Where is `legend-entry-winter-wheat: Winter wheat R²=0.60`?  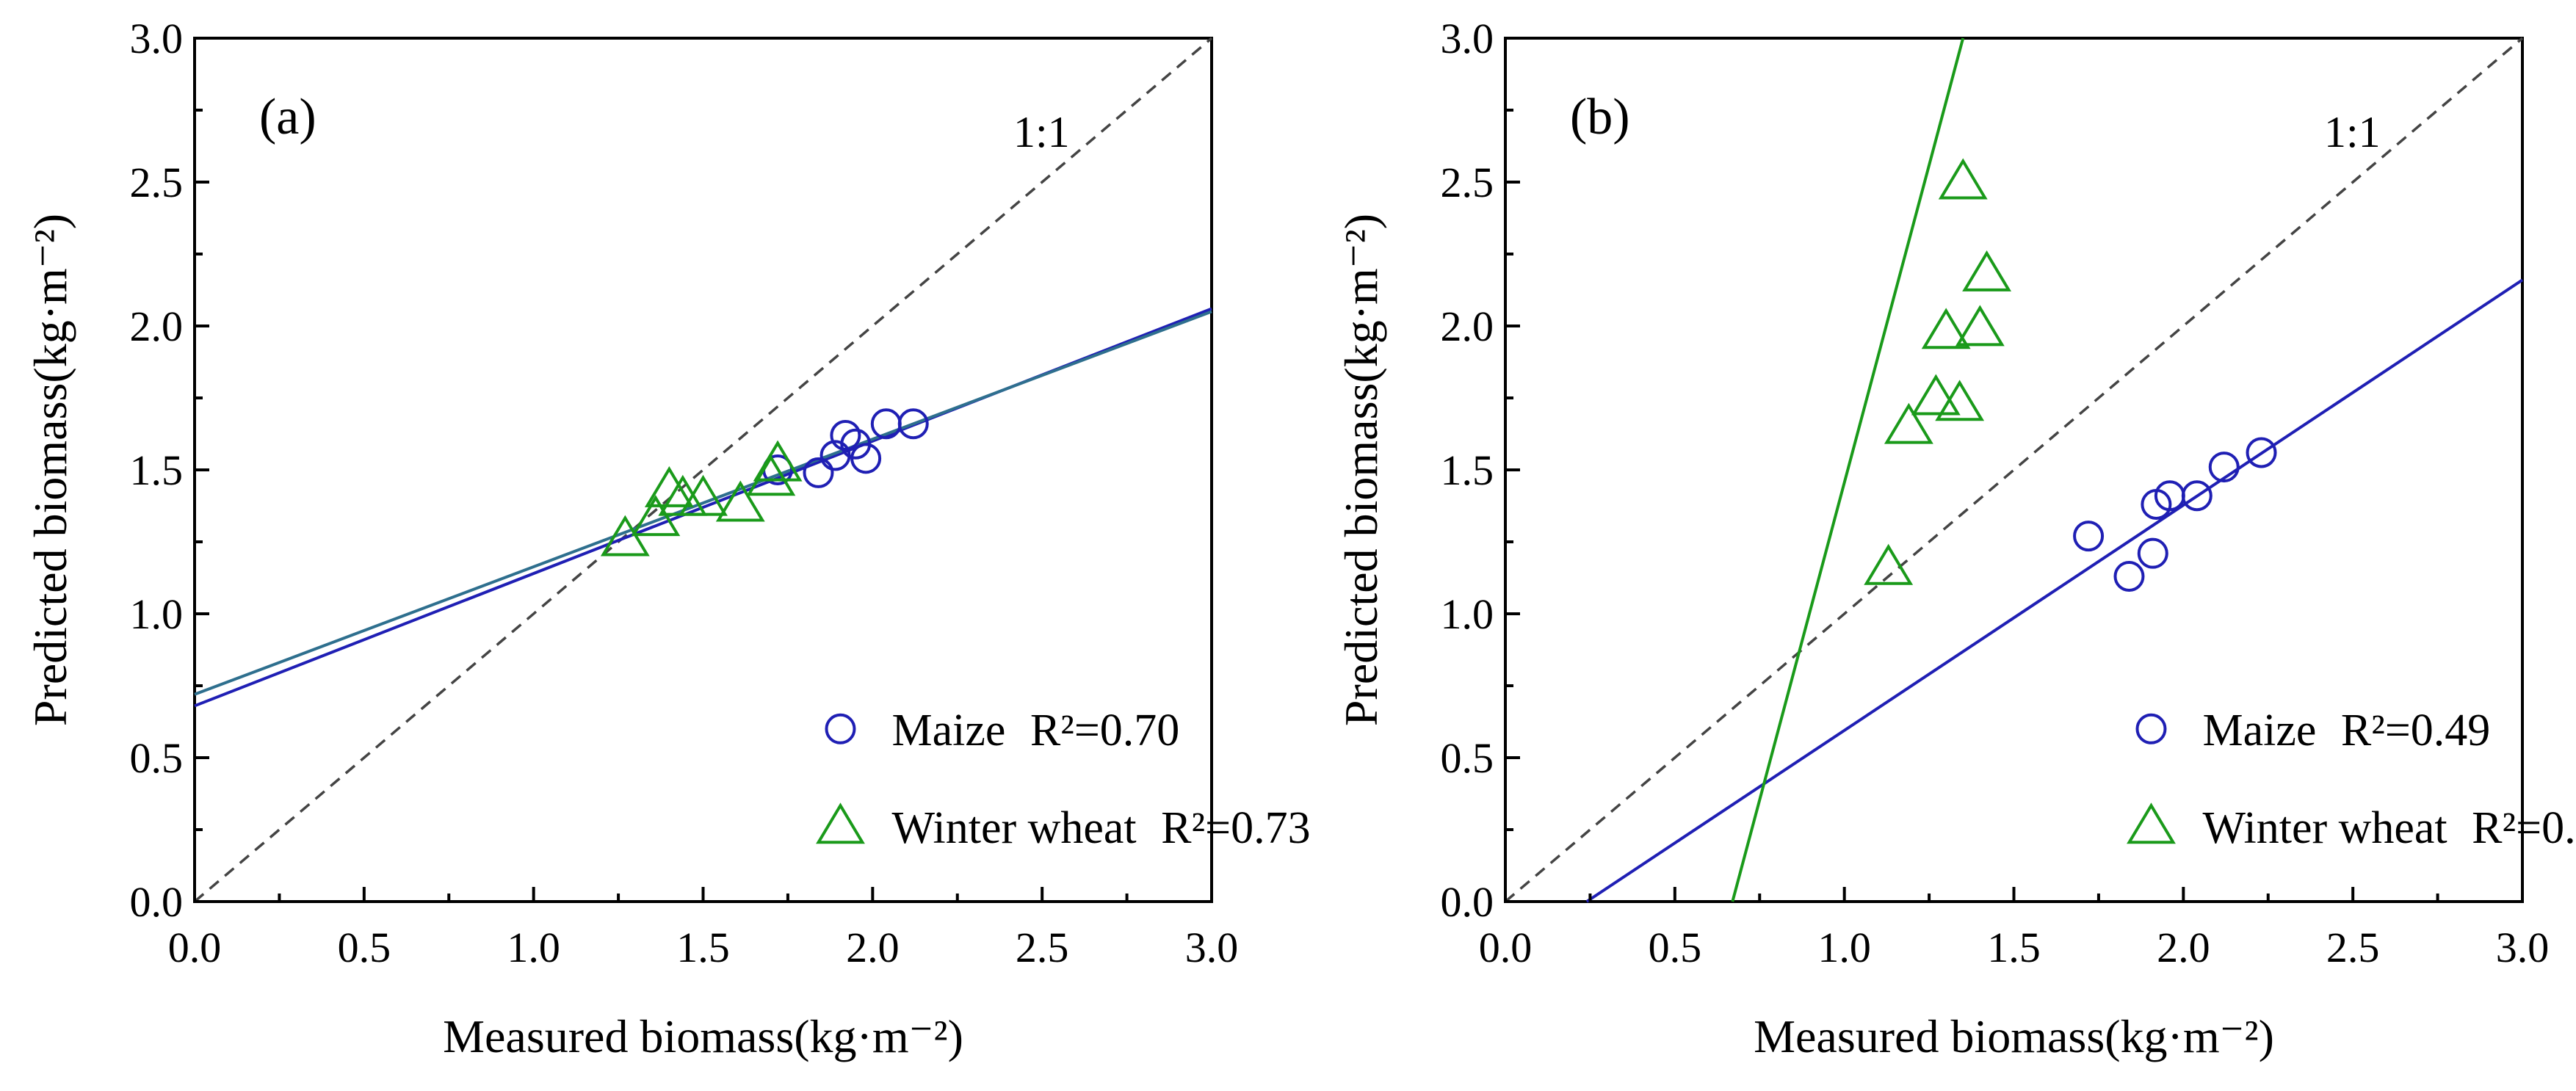
legend-entry-winter-wheat: Winter wheat R²=0.60 is located at coordinates (2389, 828).